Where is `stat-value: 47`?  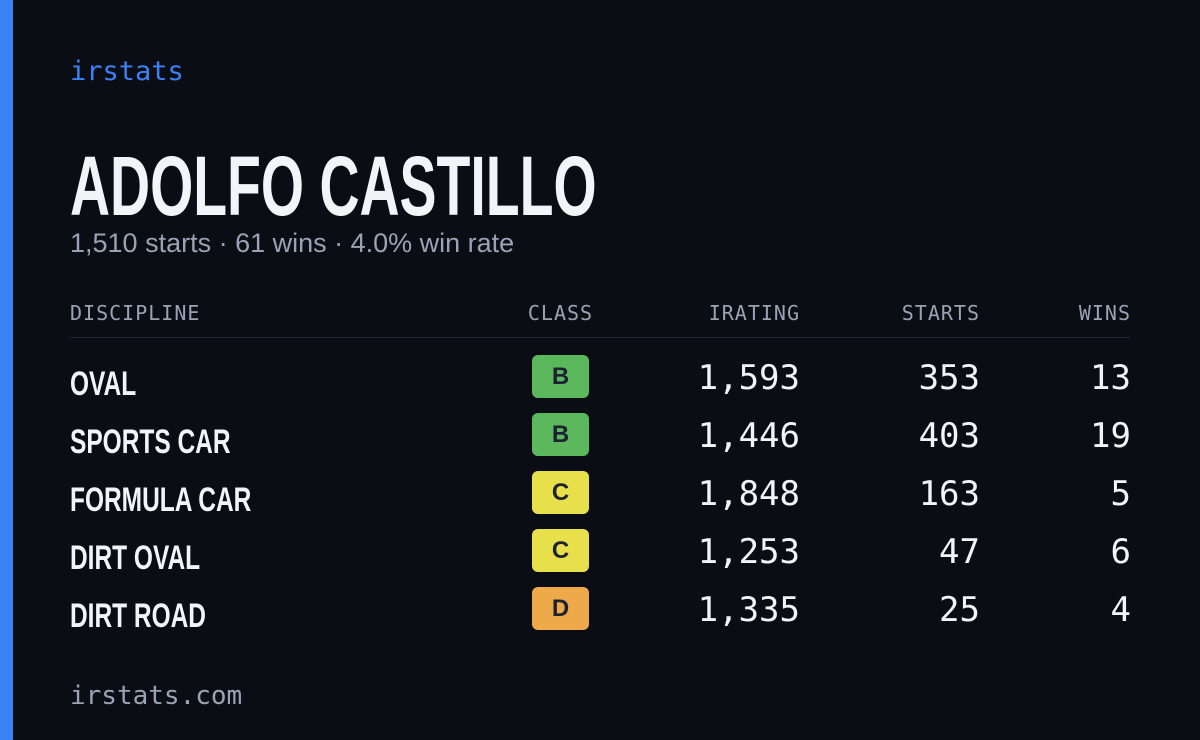
stat-value: 47 is located at coordinates (959, 552).